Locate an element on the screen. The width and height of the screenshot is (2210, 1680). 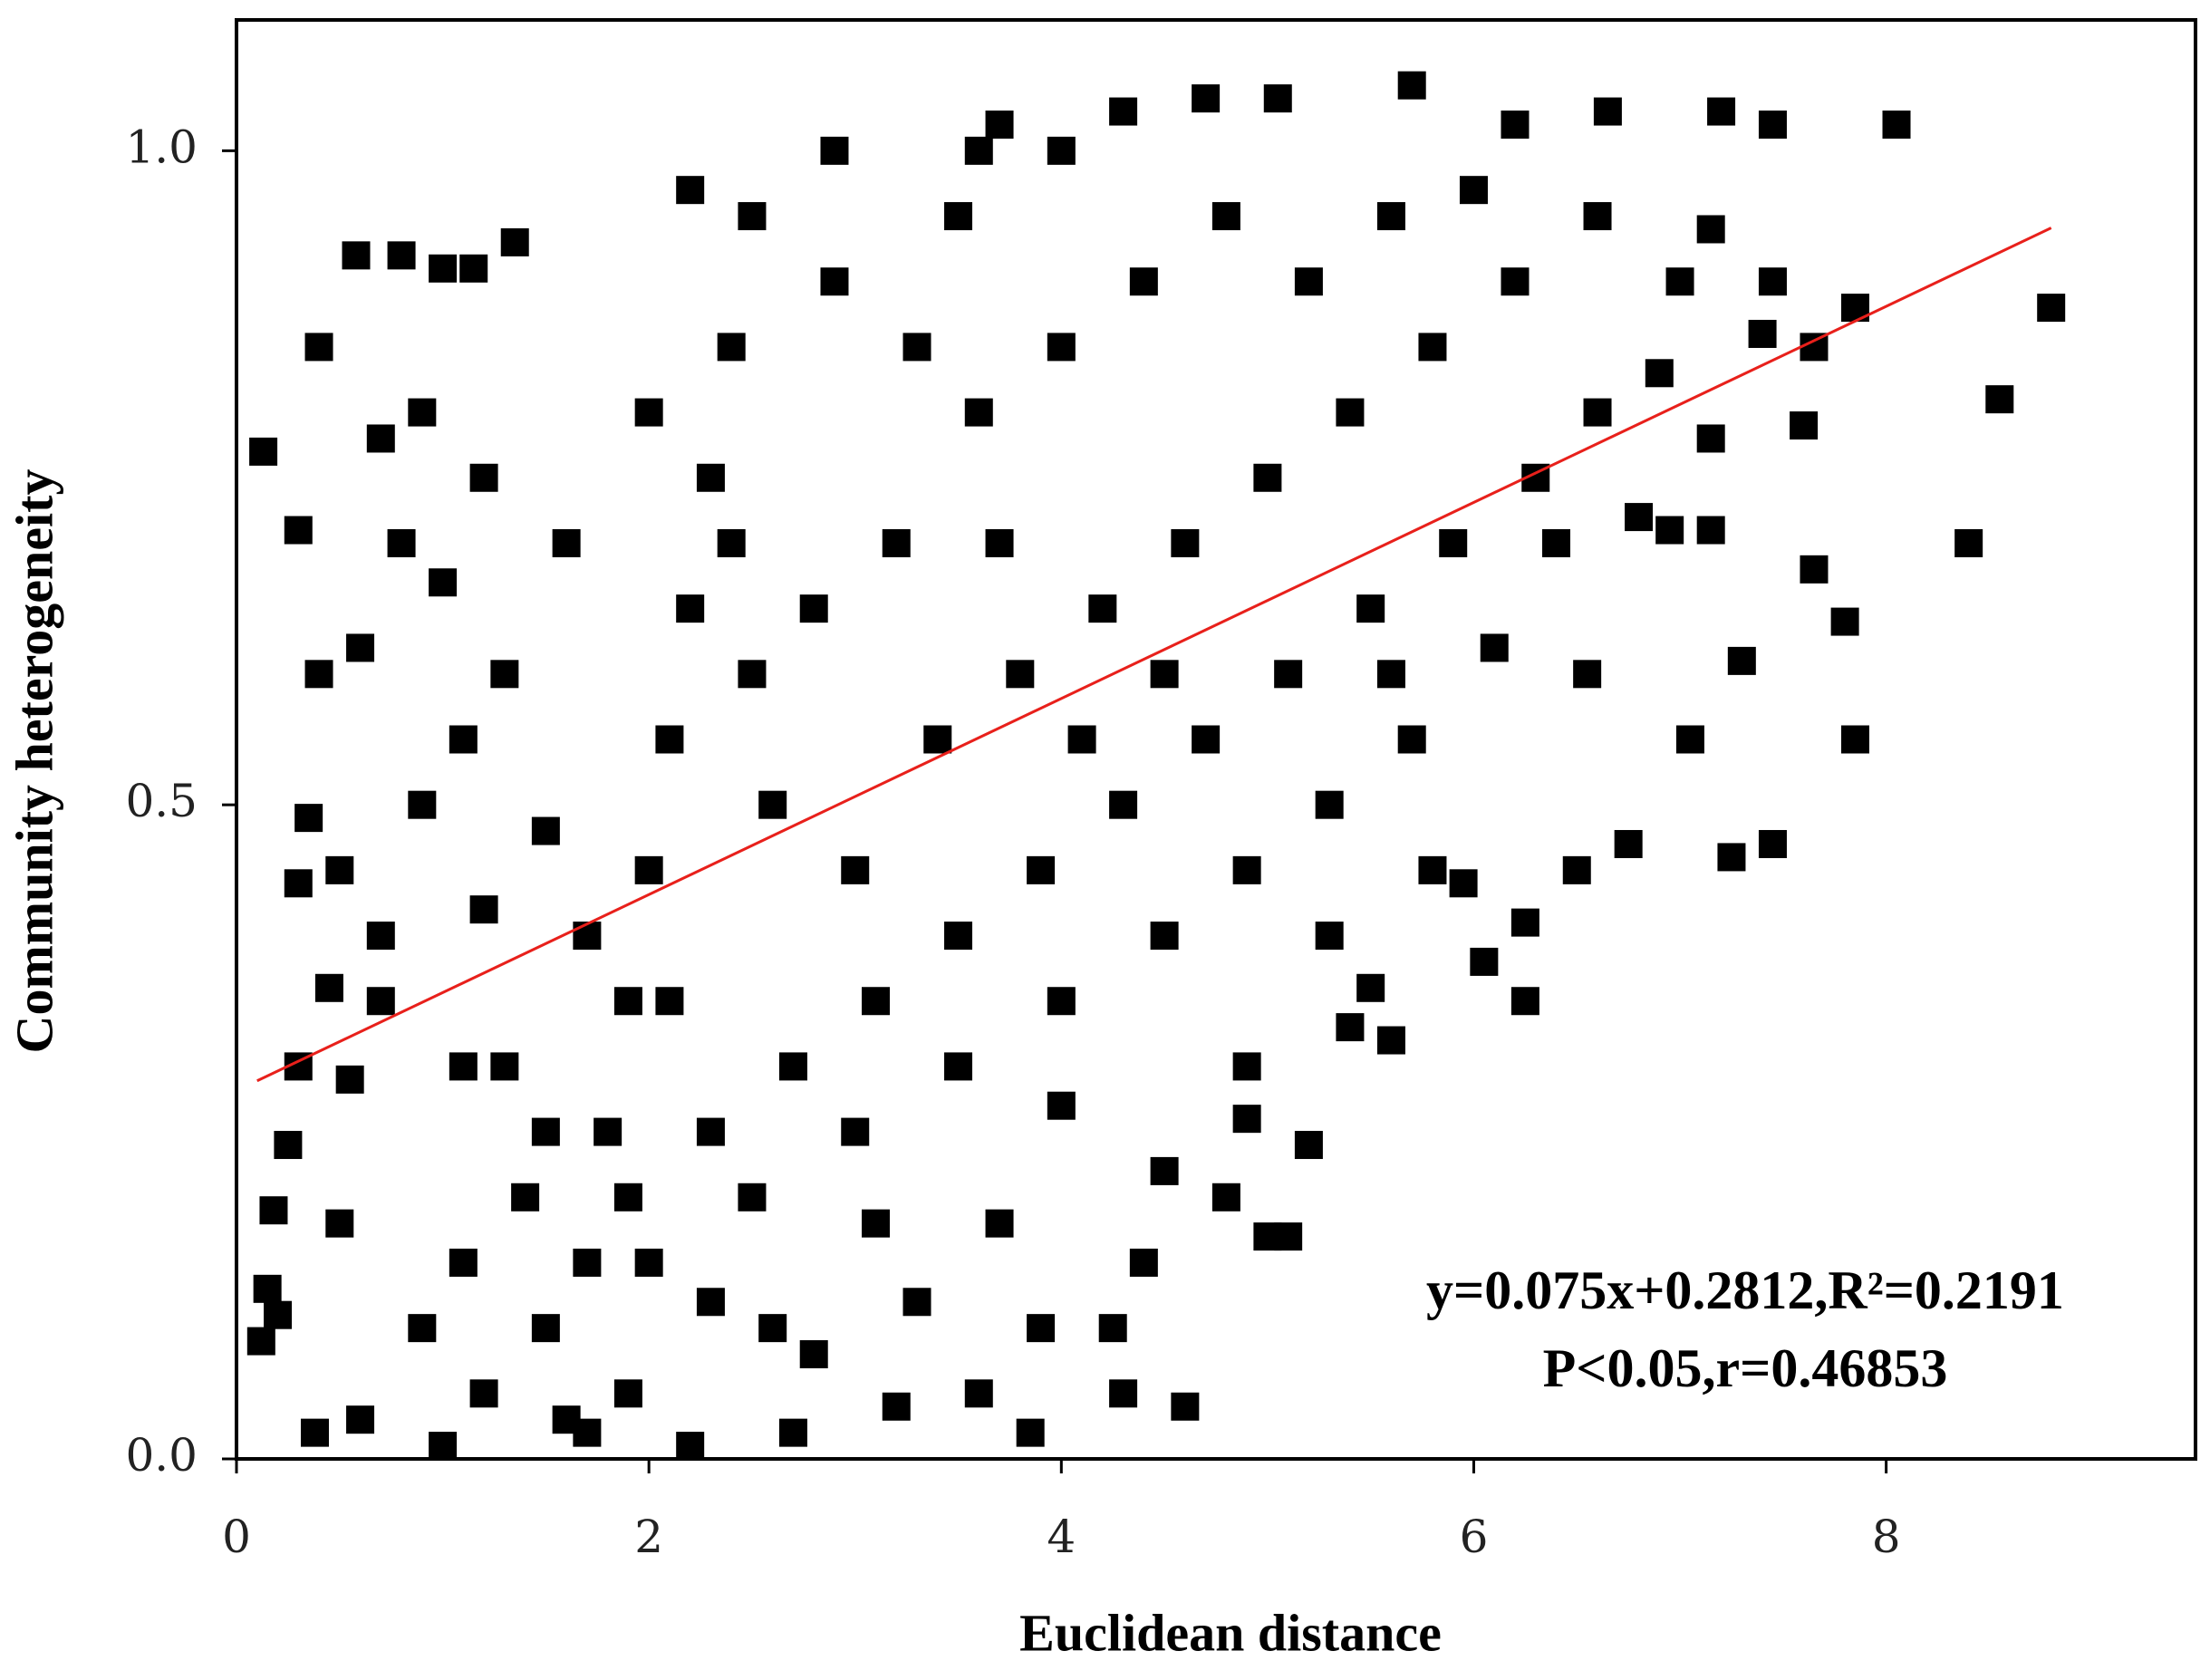
x-tick-label: 4 is located at coordinates (1061, 1537).